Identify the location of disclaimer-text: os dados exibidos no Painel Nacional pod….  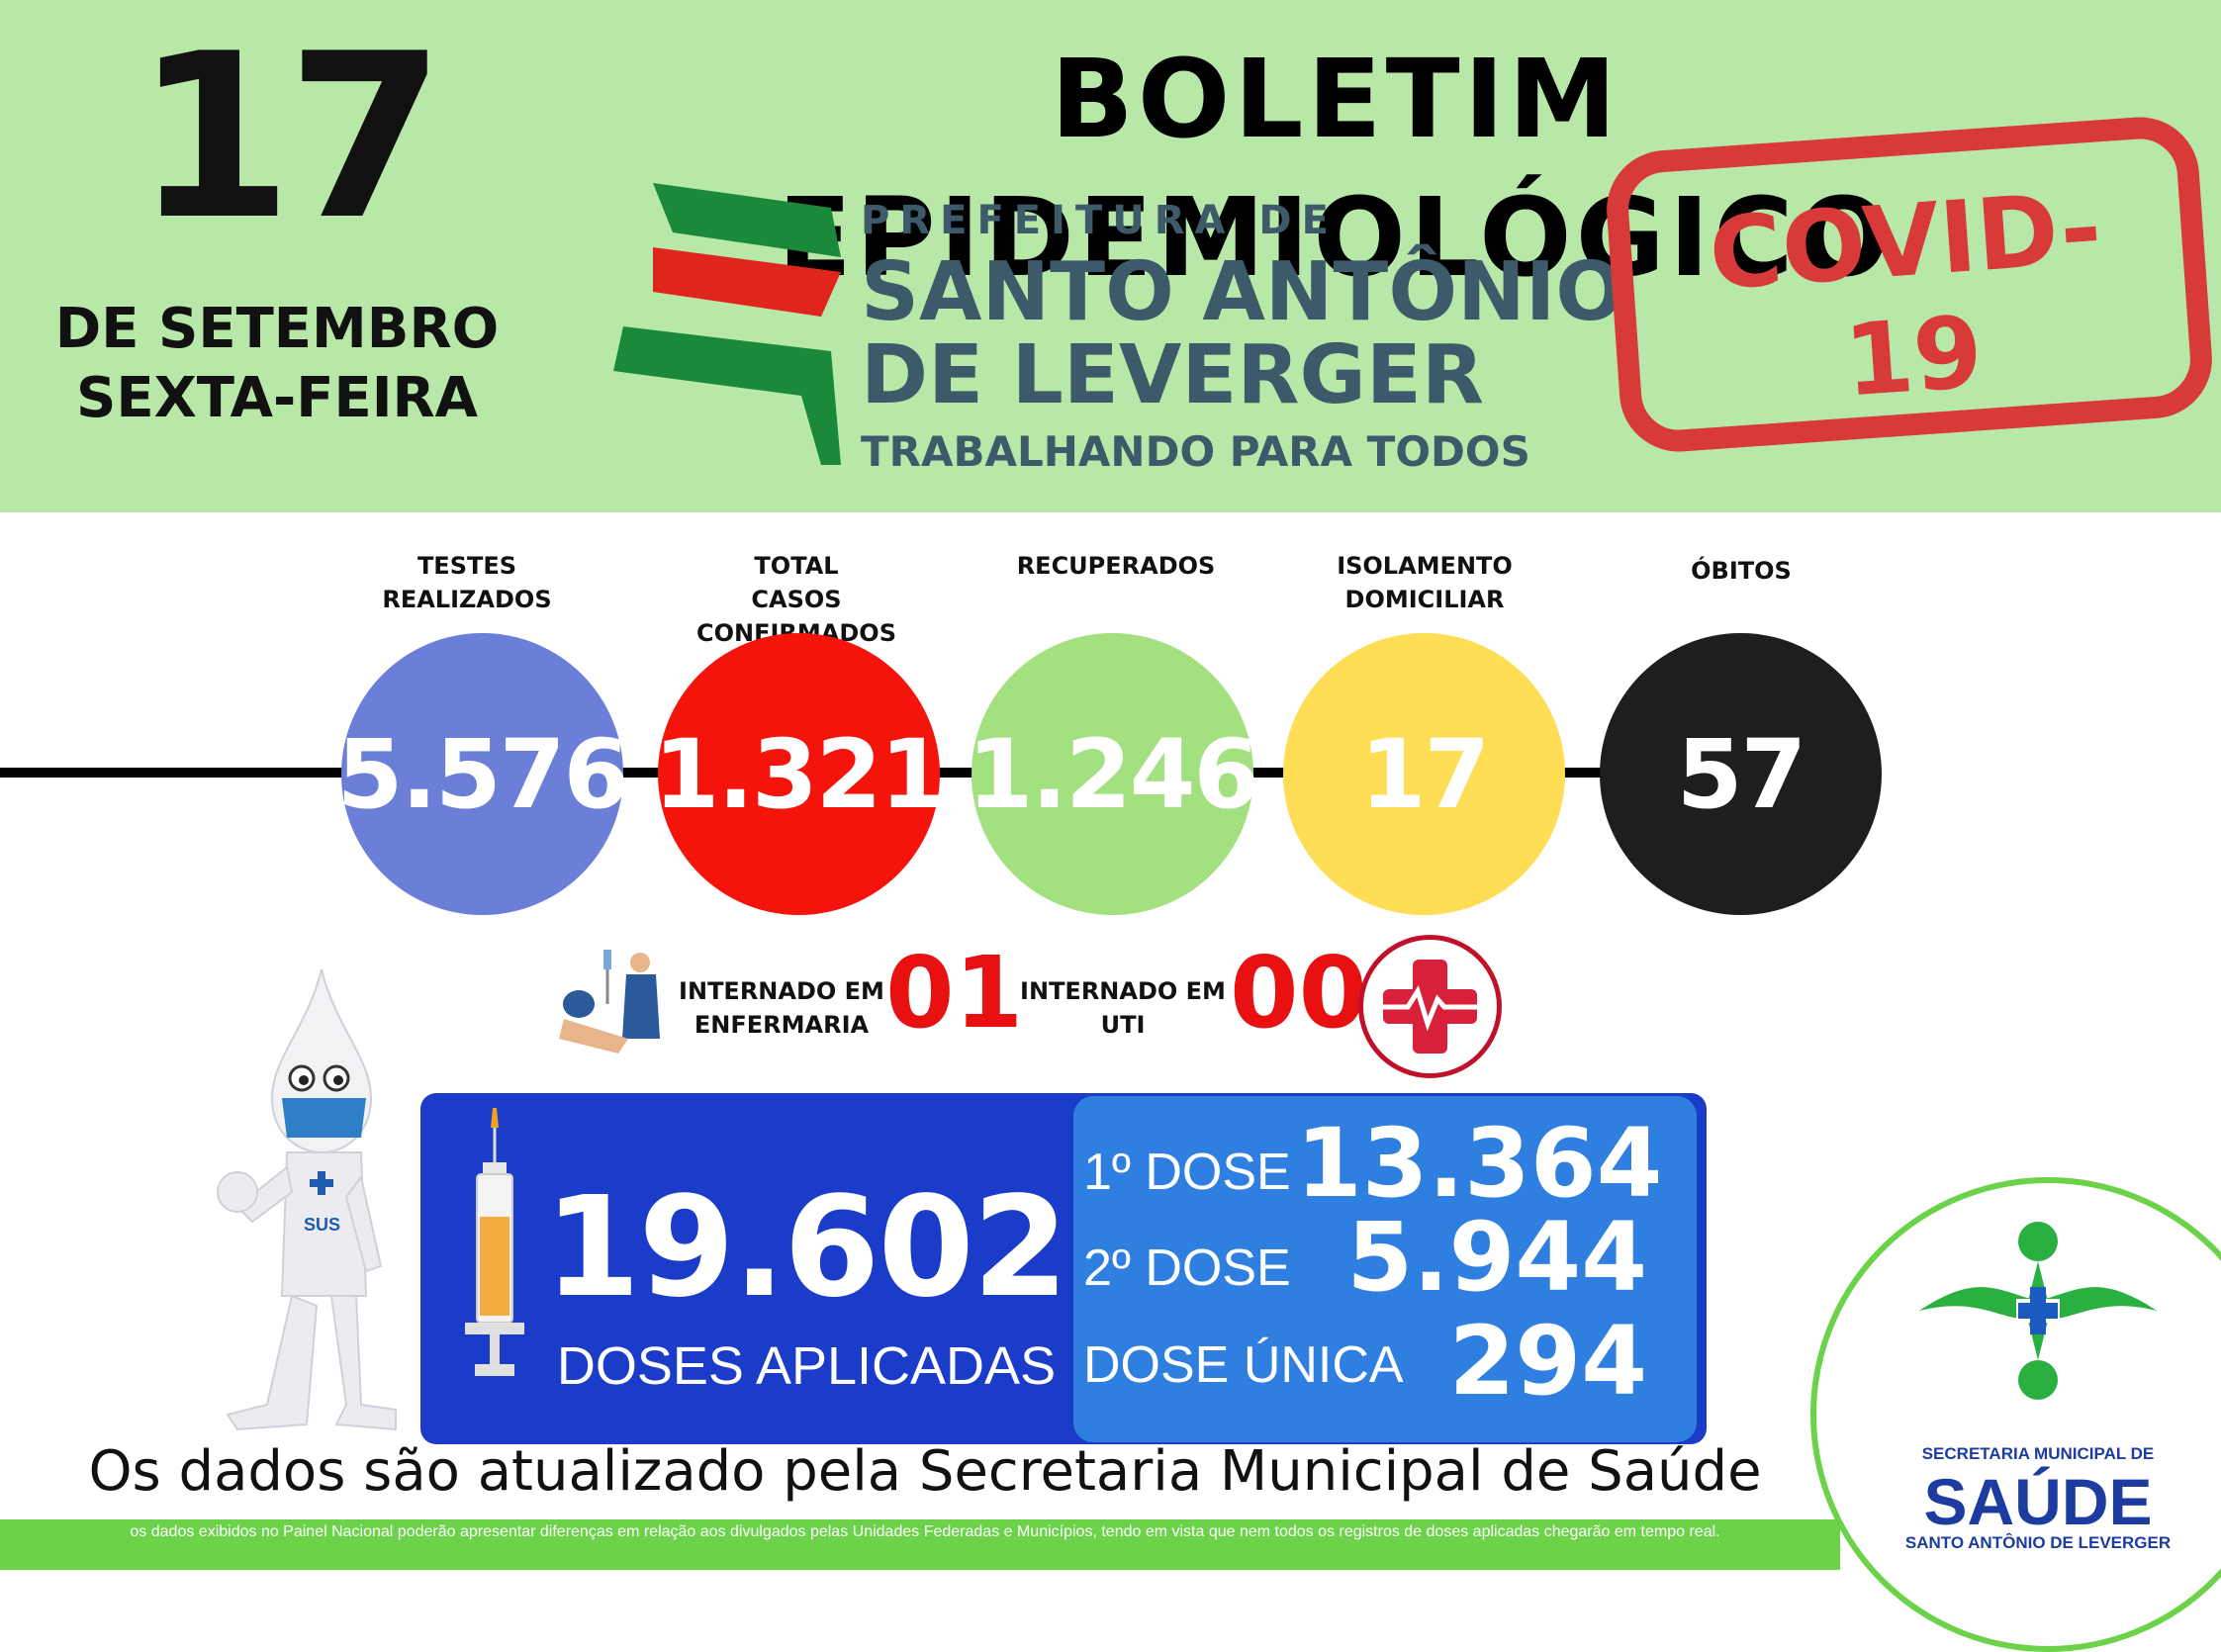
(925, 1531).